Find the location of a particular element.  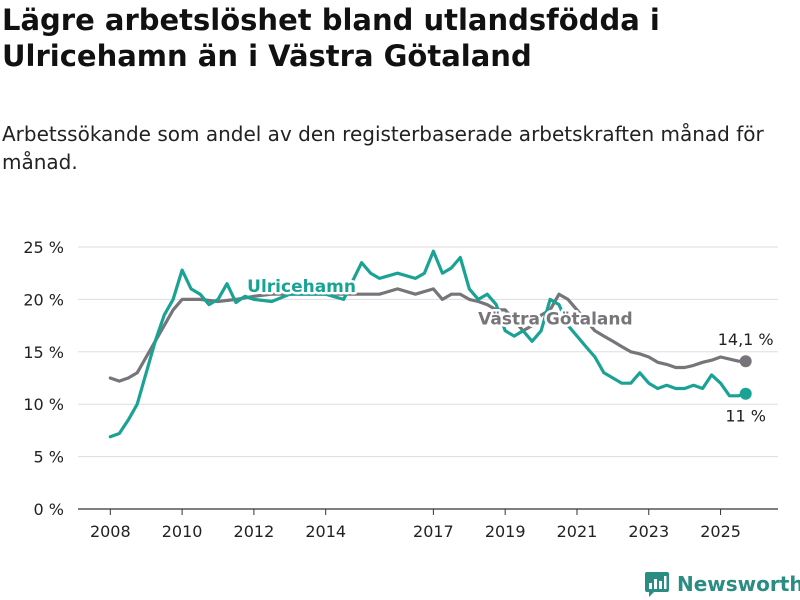

x-tick-label: 2019 is located at coordinates (505, 531).